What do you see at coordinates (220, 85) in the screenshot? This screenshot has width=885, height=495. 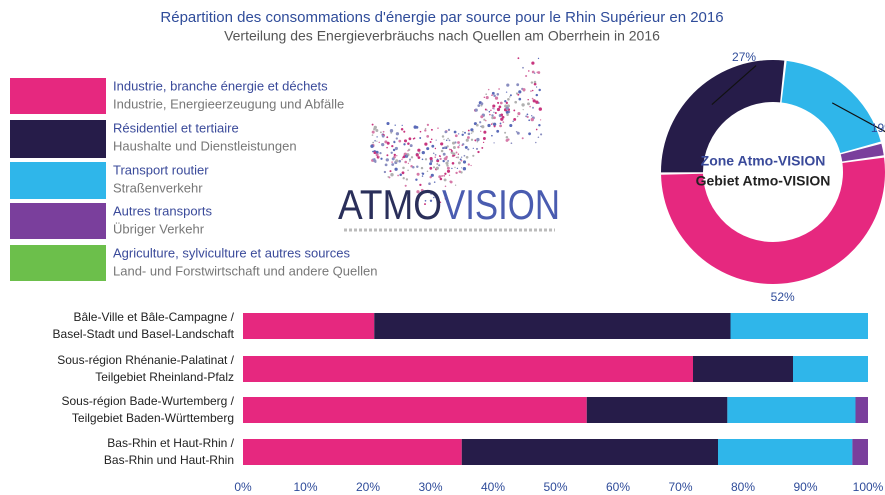 I see `legend-label: Industrie, branche énergie et déchets` at bounding box center [220, 85].